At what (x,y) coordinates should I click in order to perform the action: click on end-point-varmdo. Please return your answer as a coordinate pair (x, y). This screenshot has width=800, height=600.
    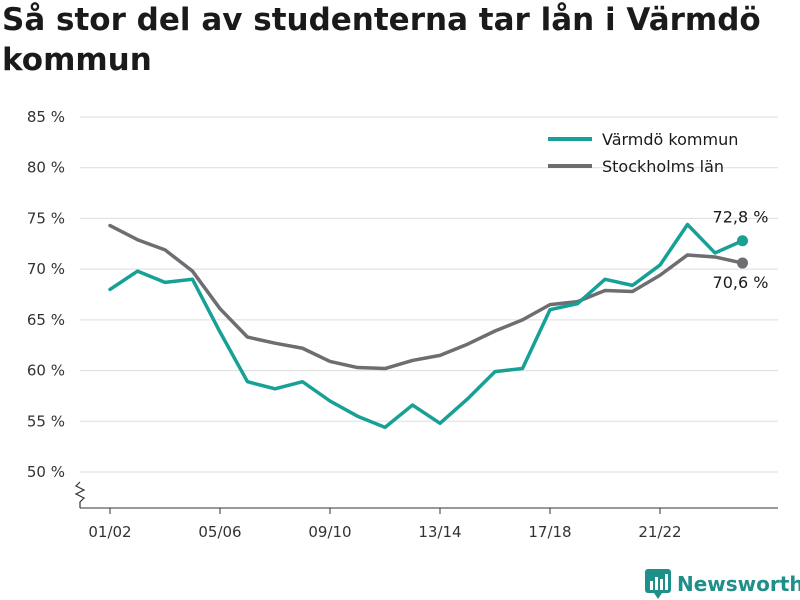
    Looking at the image, I should click on (742, 241).